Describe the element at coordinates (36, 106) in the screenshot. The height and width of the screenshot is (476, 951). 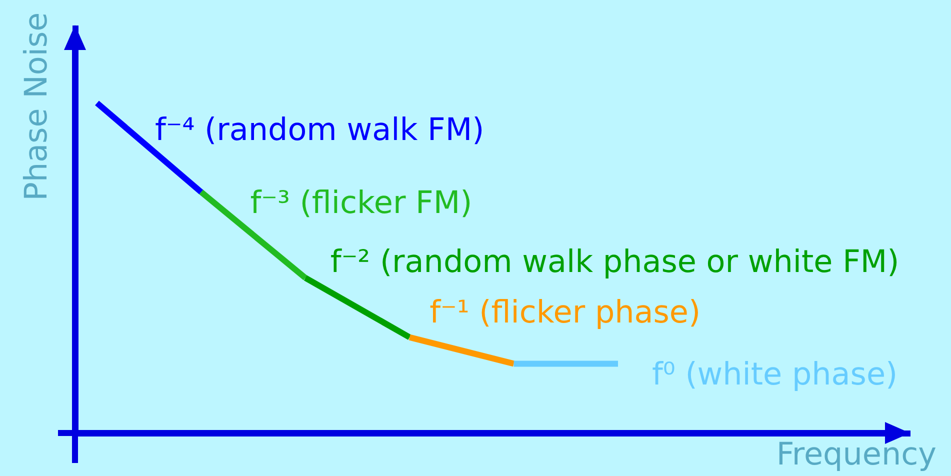
I see `y-axis-title: Phase Noise` at that location.